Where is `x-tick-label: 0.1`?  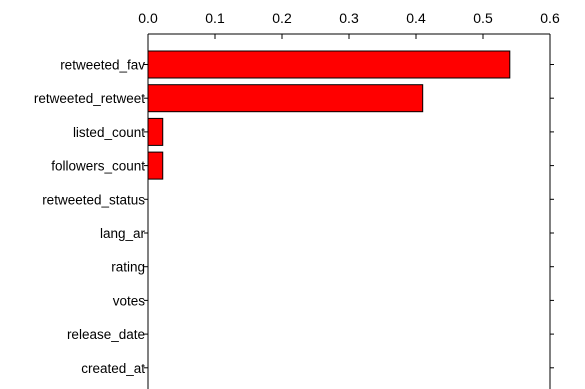
x-tick-label: 0.1 is located at coordinates (215, 18).